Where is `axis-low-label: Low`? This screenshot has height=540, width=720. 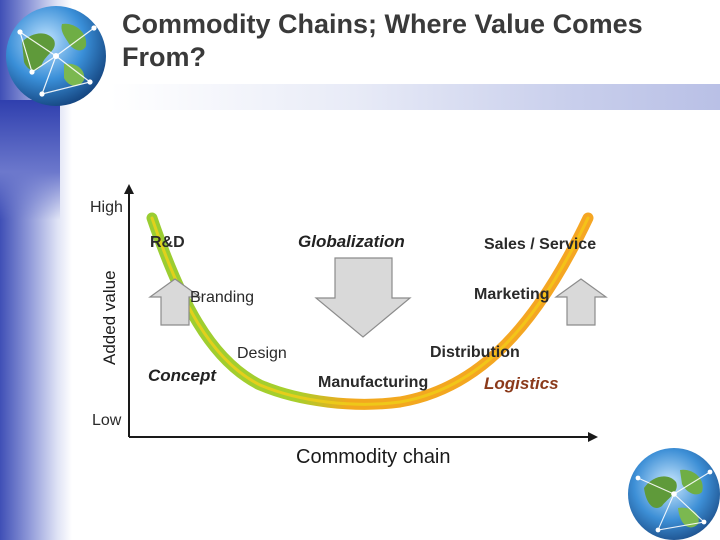 axis-low-label: Low is located at coordinates (107, 420).